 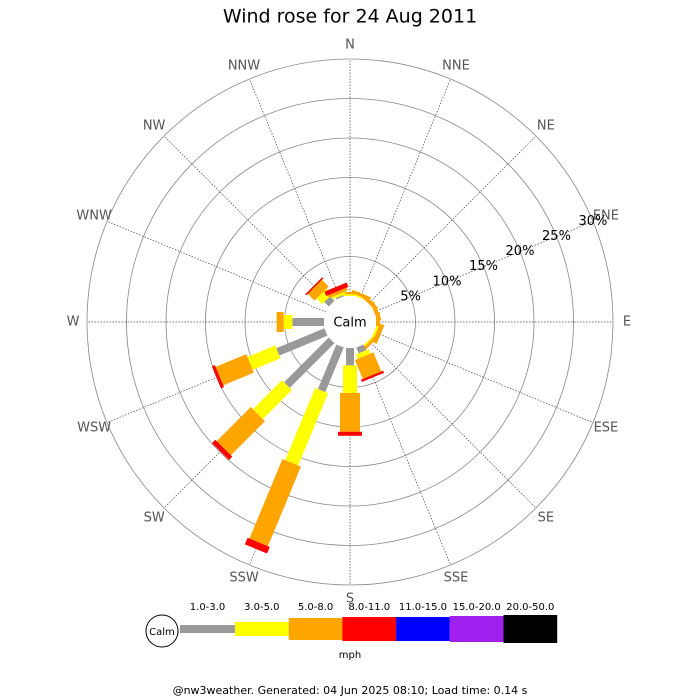 I want to click on direction-label: W, so click(x=73, y=322).